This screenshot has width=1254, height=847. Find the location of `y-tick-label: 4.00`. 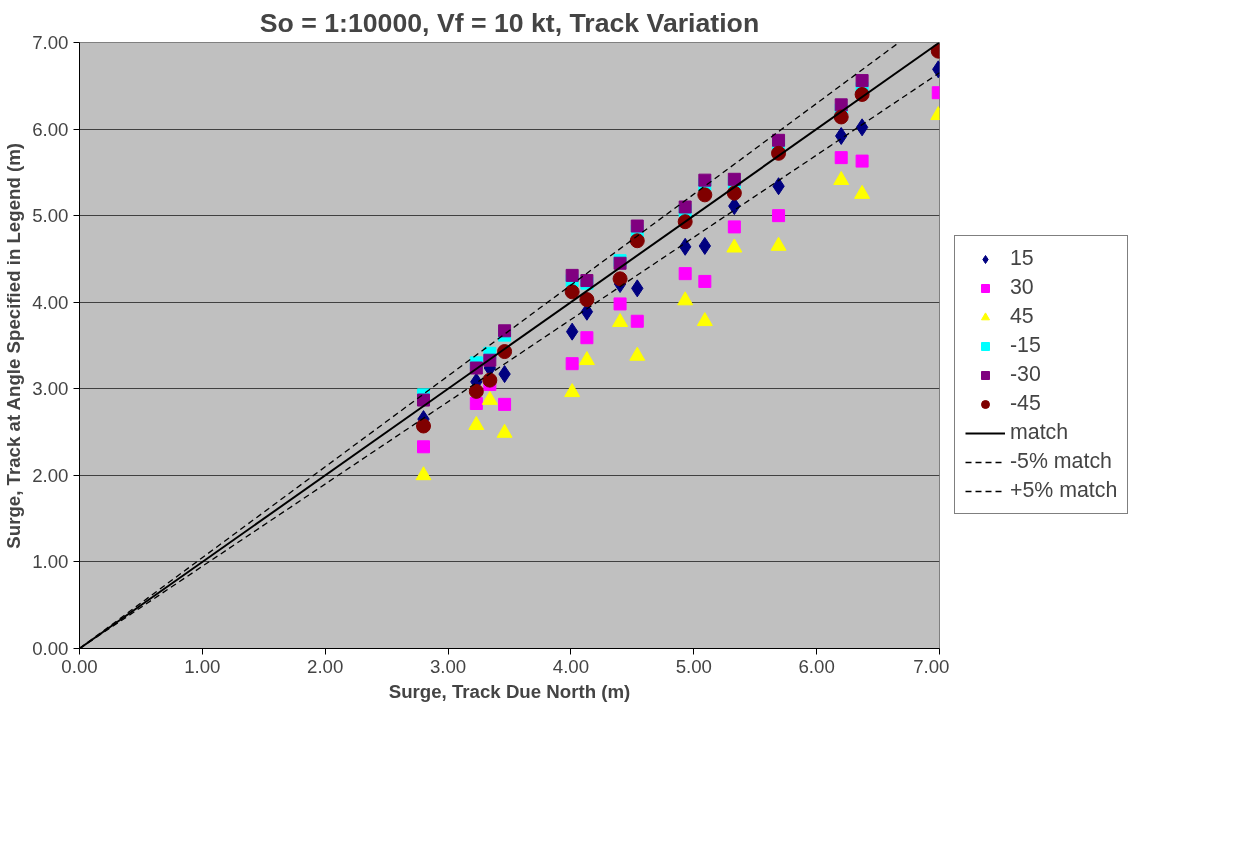

y-tick-label: 4.00 is located at coordinates (50, 302).